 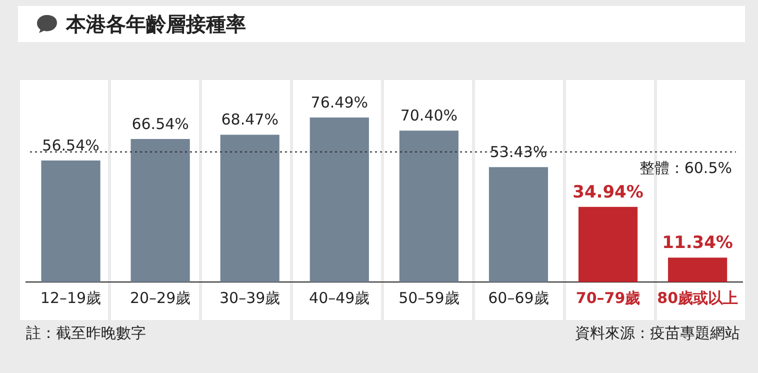 I want to click on ref-line-label: 整體：60.5%, so click(x=685, y=167).